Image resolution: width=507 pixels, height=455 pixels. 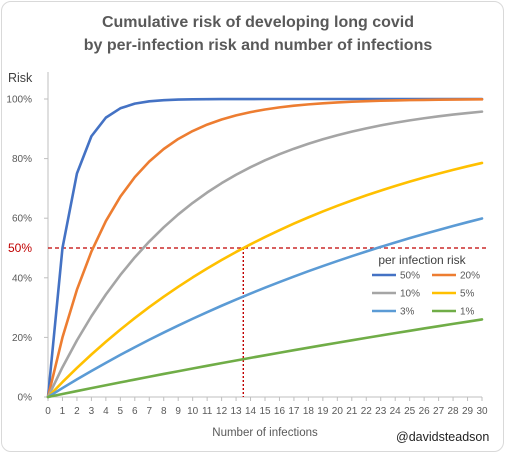 What do you see at coordinates (309, 411) in the screenshot?
I see `x-tick-label: 18` at bounding box center [309, 411].